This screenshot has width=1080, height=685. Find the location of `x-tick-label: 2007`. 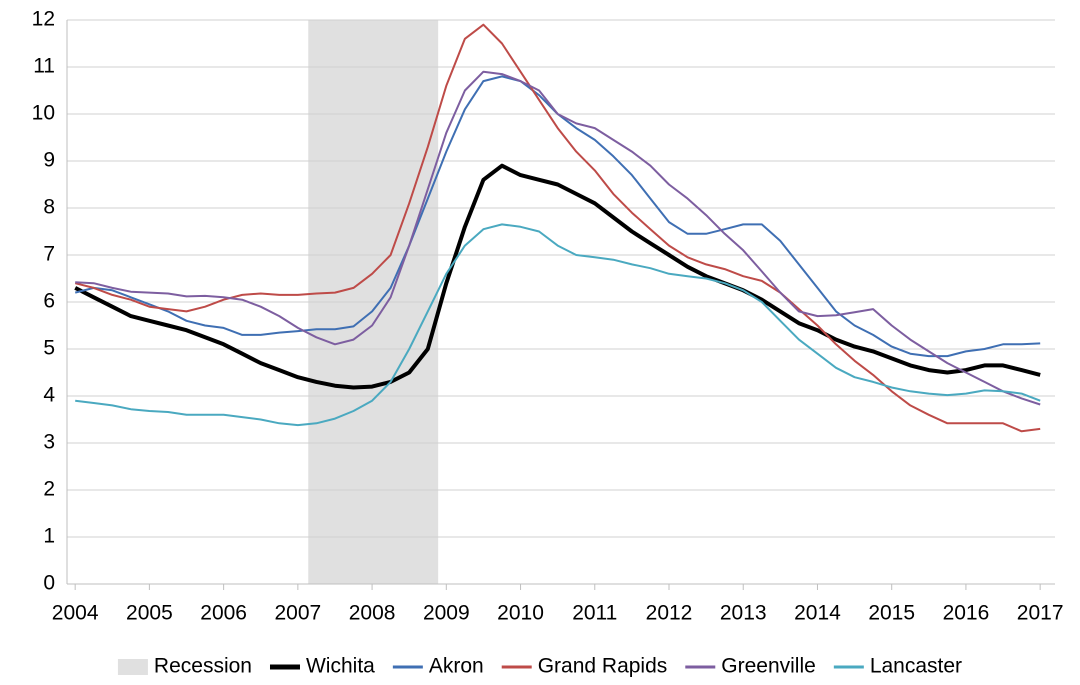

x-tick-label: 2007 is located at coordinates (297, 613).